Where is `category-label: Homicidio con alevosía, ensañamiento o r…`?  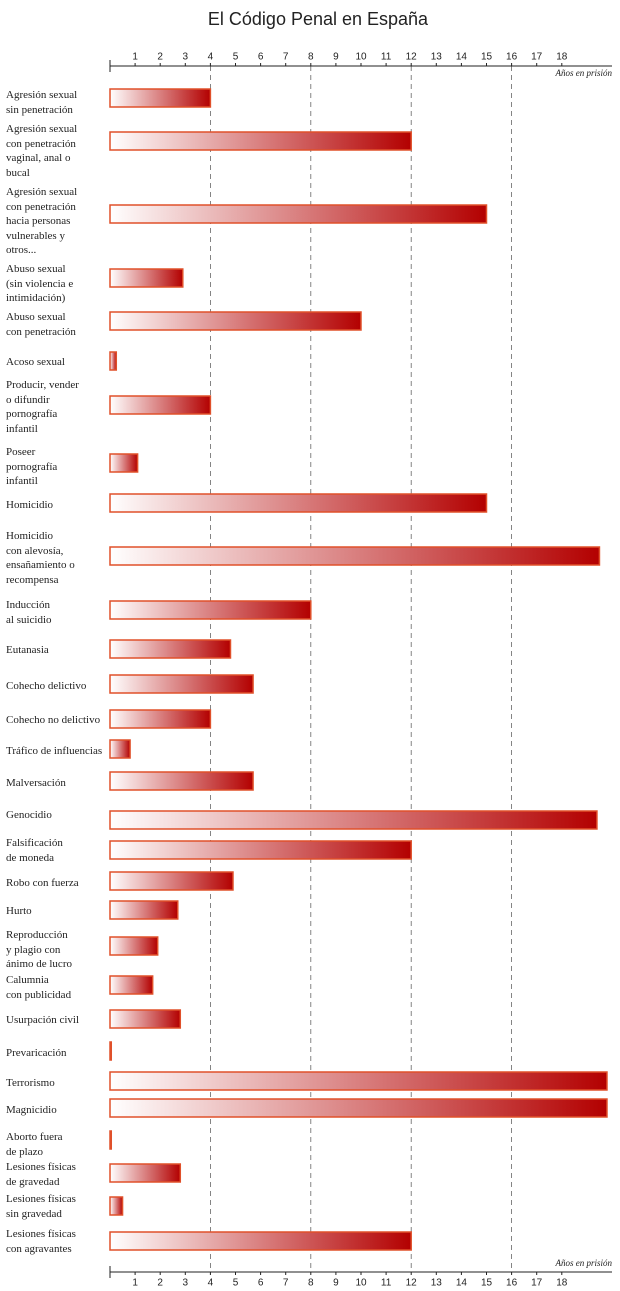
category-label: Homicidio con alevosía, ensañamiento o r… is located at coordinates (40, 558).